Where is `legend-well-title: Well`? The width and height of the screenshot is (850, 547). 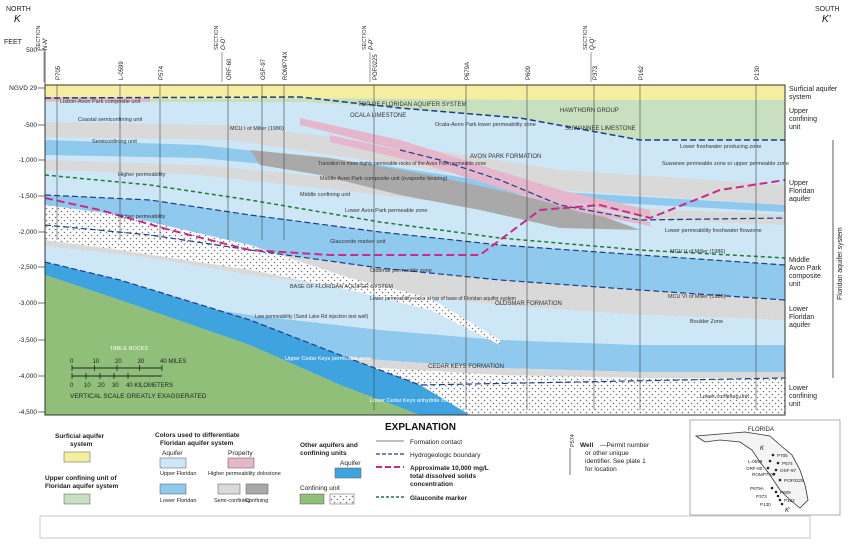
legend-well-title: Well is located at coordinates (586, 445).